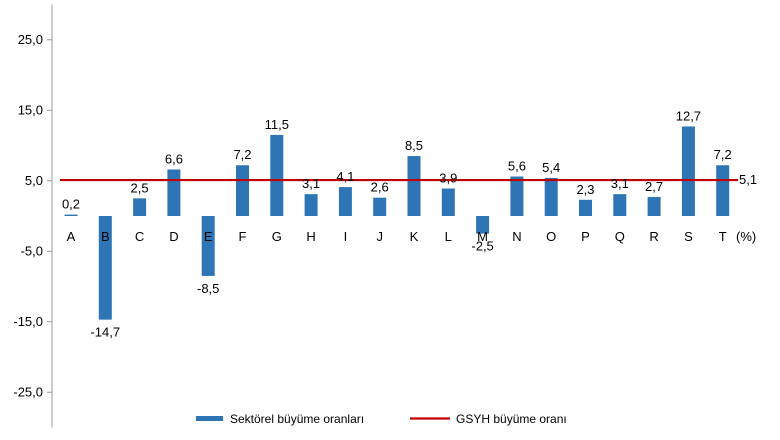  I want to click on bar-o, so click(551, 196).